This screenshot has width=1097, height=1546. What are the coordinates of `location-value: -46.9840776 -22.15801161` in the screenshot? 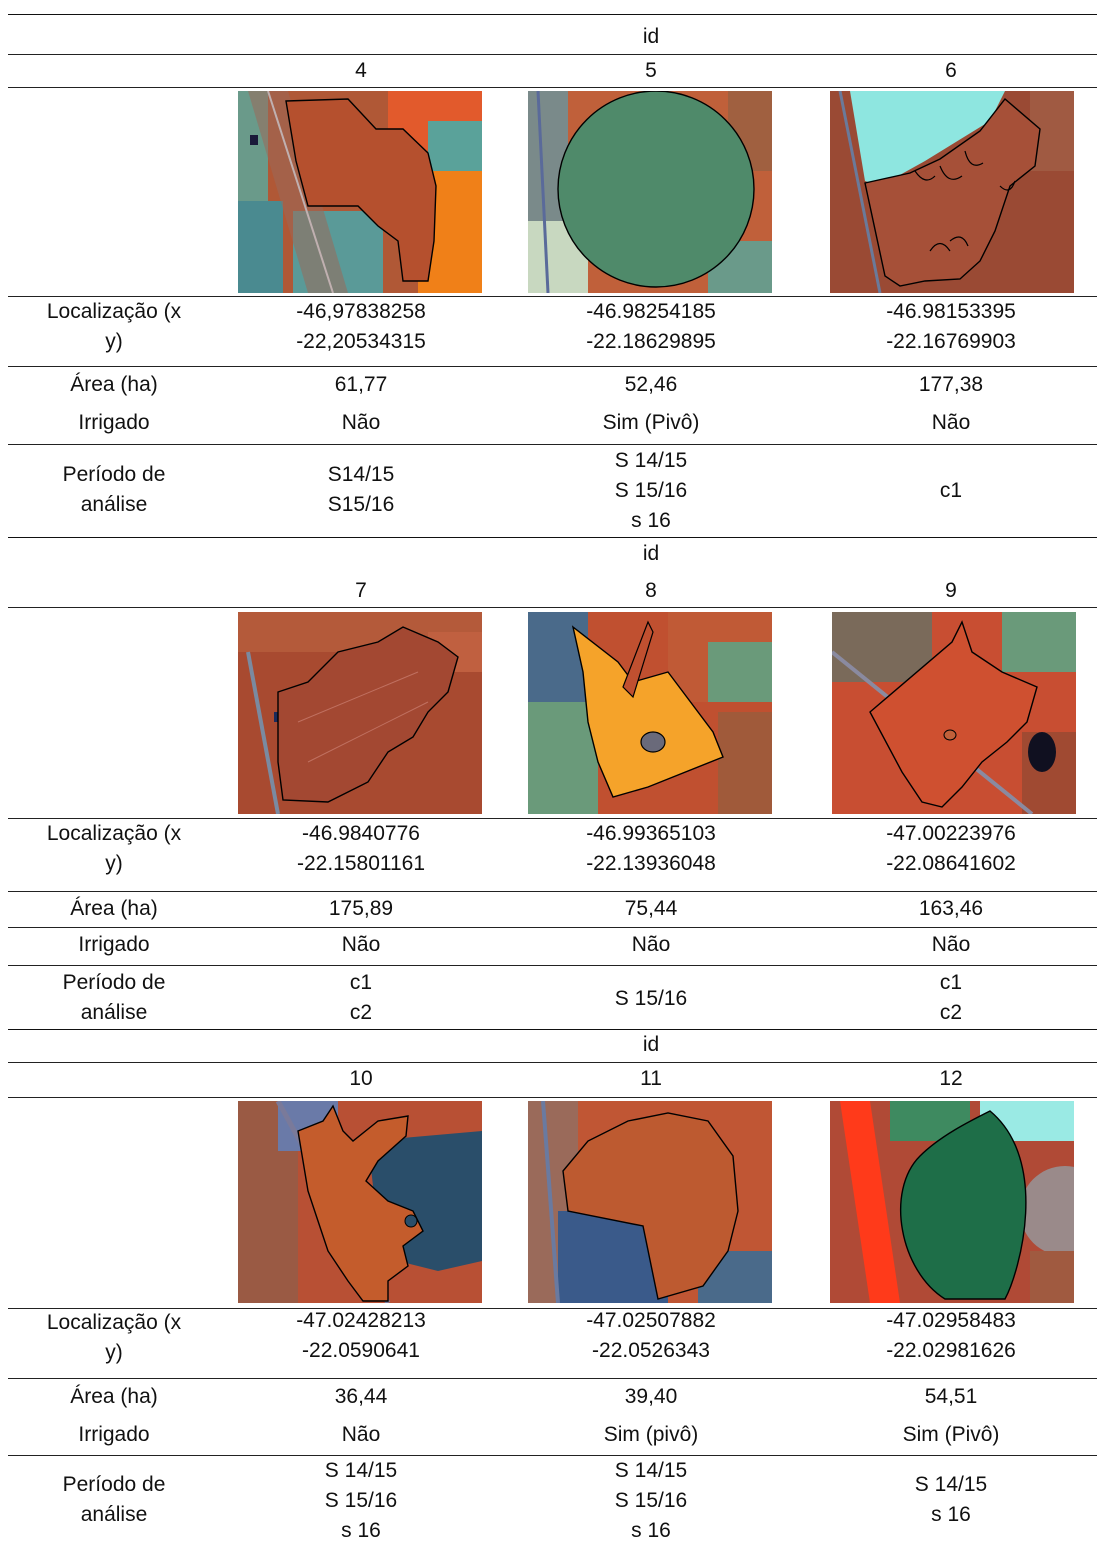 It's located at (361, 848).